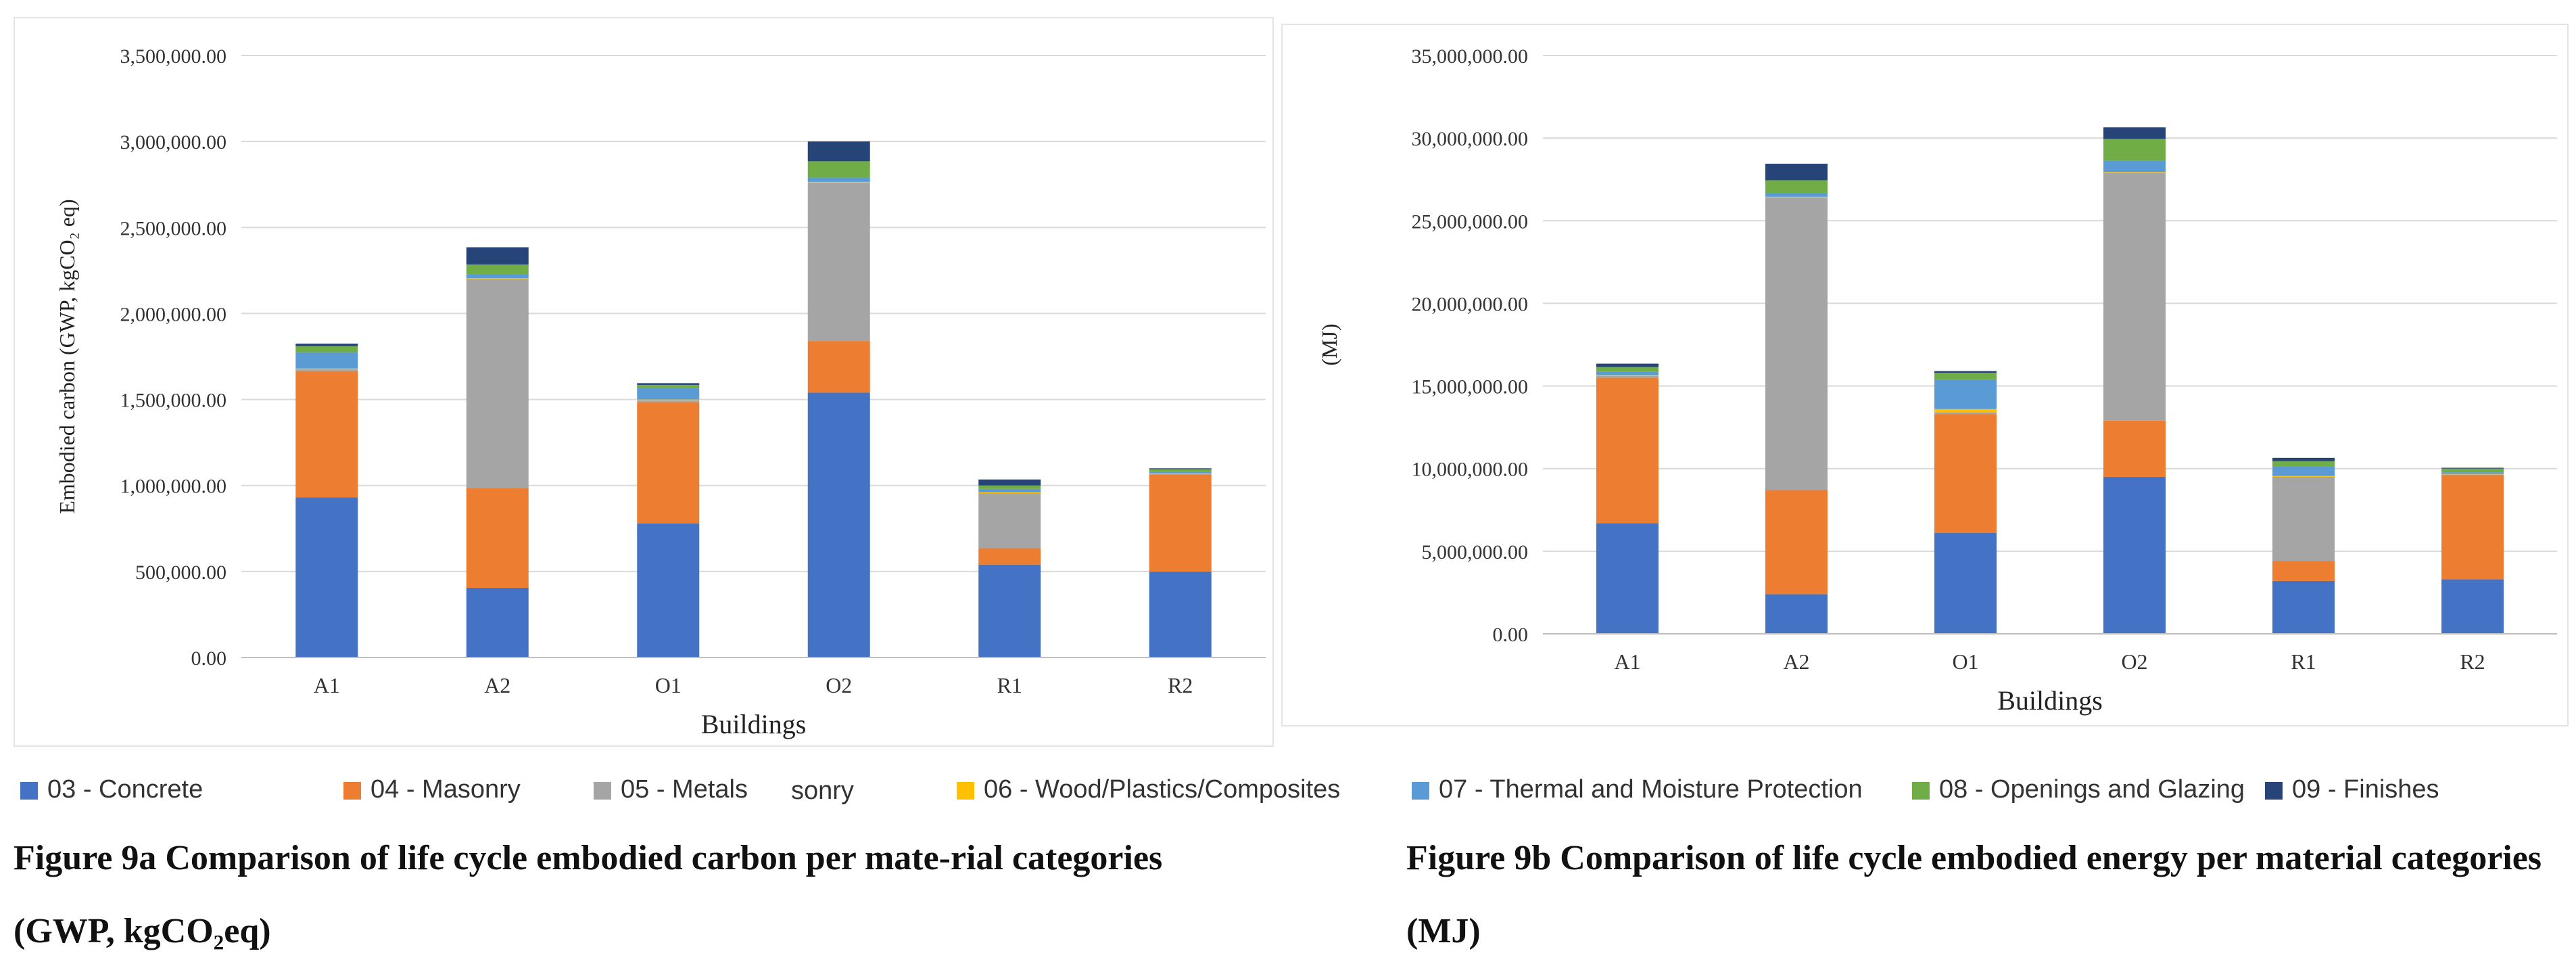 The width and height of the screenshot is (2576, 968). What do you see at coordinates (111, 789) in the screenshot?
I see `legend-item-concrete: 03 - Concrete` at bounding box center [111, 789].